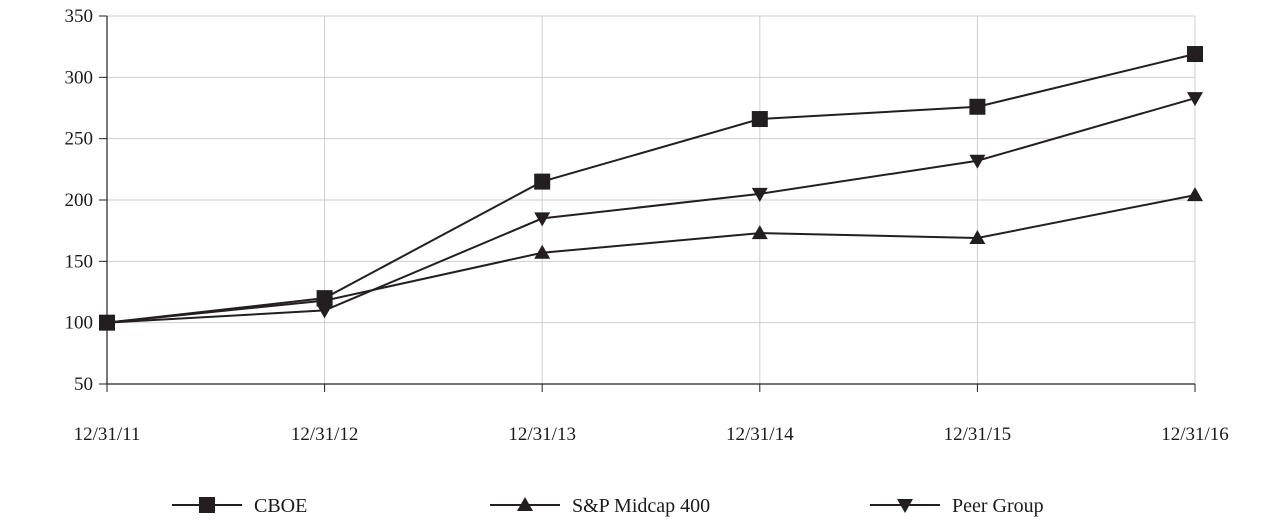  Describe the element at coordinates (79, 200) in the screenshot. I see `y-tick-label: 200` at that location.